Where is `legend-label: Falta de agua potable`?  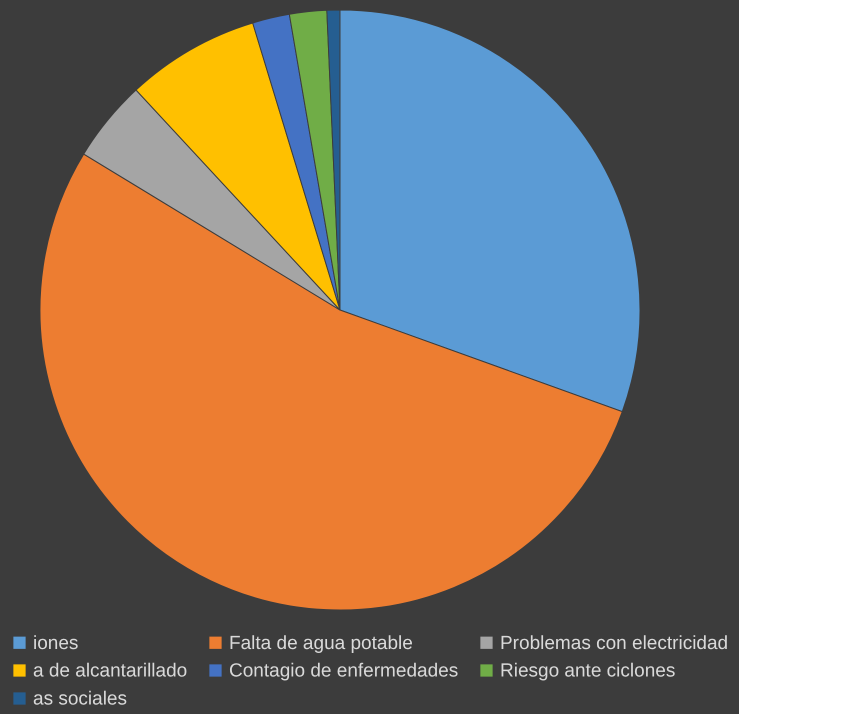
legend-label: Falta de agua potable is located at coordinates (321, 643).